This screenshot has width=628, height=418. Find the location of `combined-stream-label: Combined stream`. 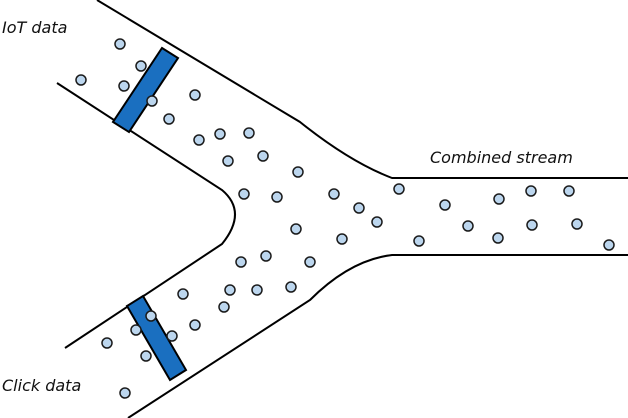

combined-stream-label: Combined stream is located at coordinates (501, 157).